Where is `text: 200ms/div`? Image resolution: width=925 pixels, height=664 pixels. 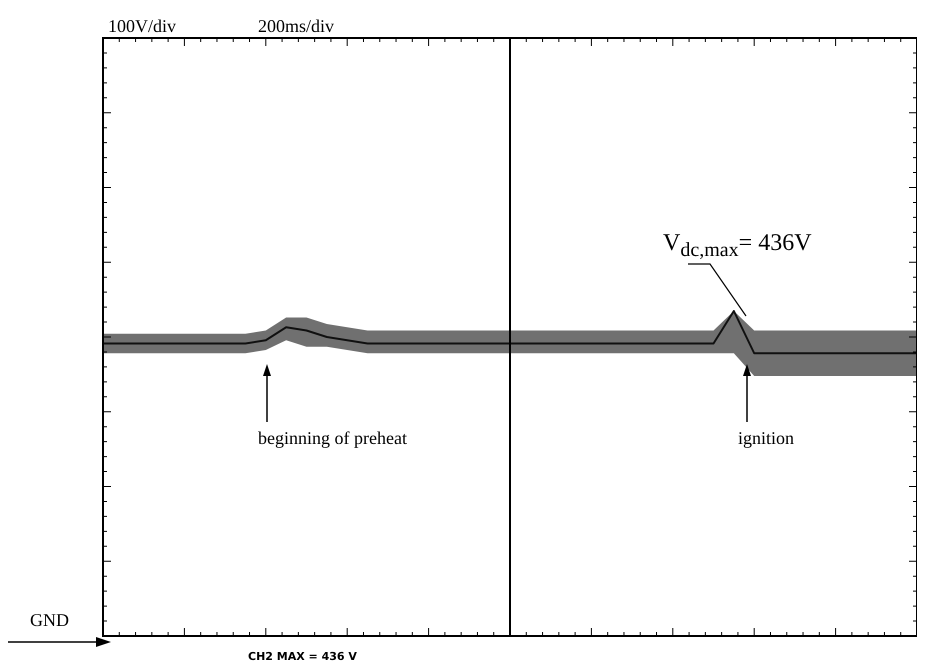
text: 200ms/div is located at coordinates (296, 26).